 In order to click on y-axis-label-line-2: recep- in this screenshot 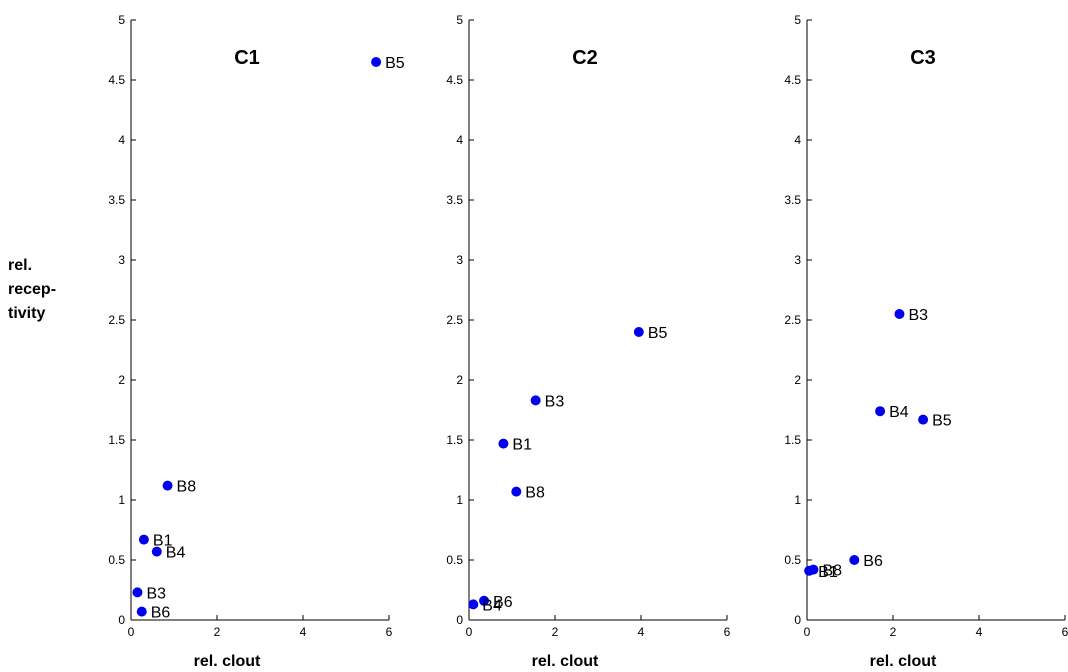, I will do `click(32, 289)`.